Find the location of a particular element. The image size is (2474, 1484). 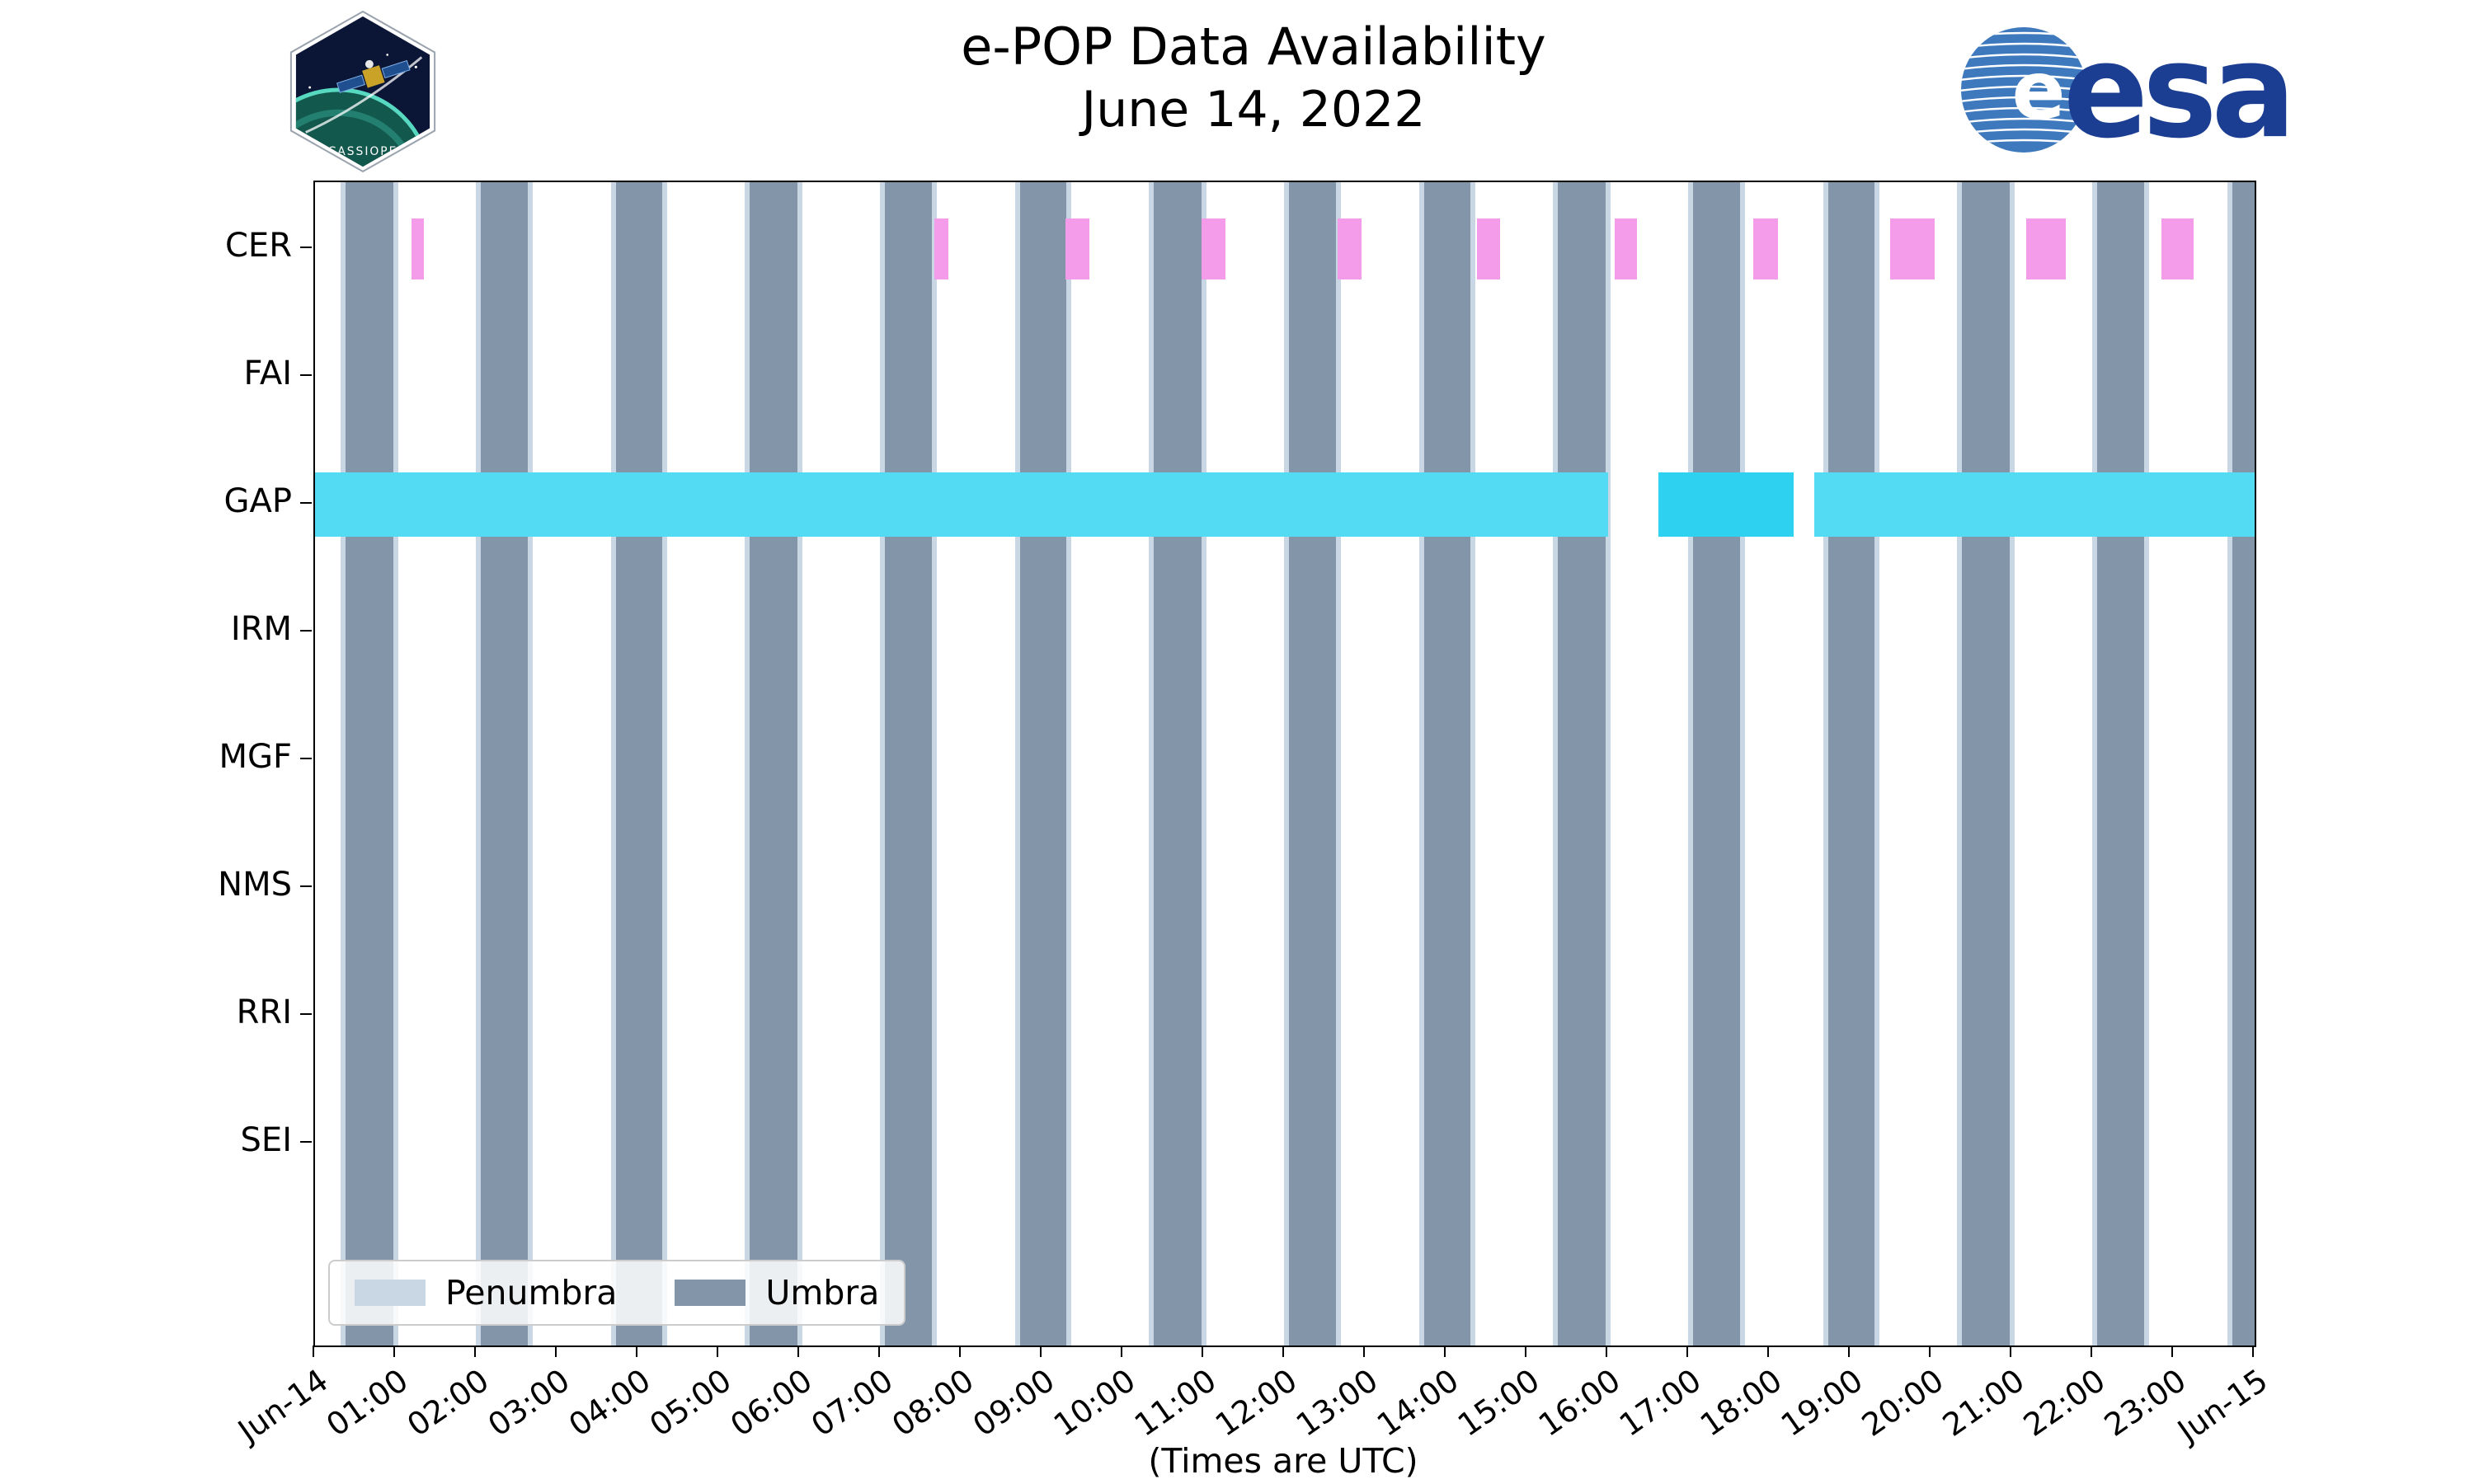

x-tick-label: 02:00 is located at coordinates (448, 1403).